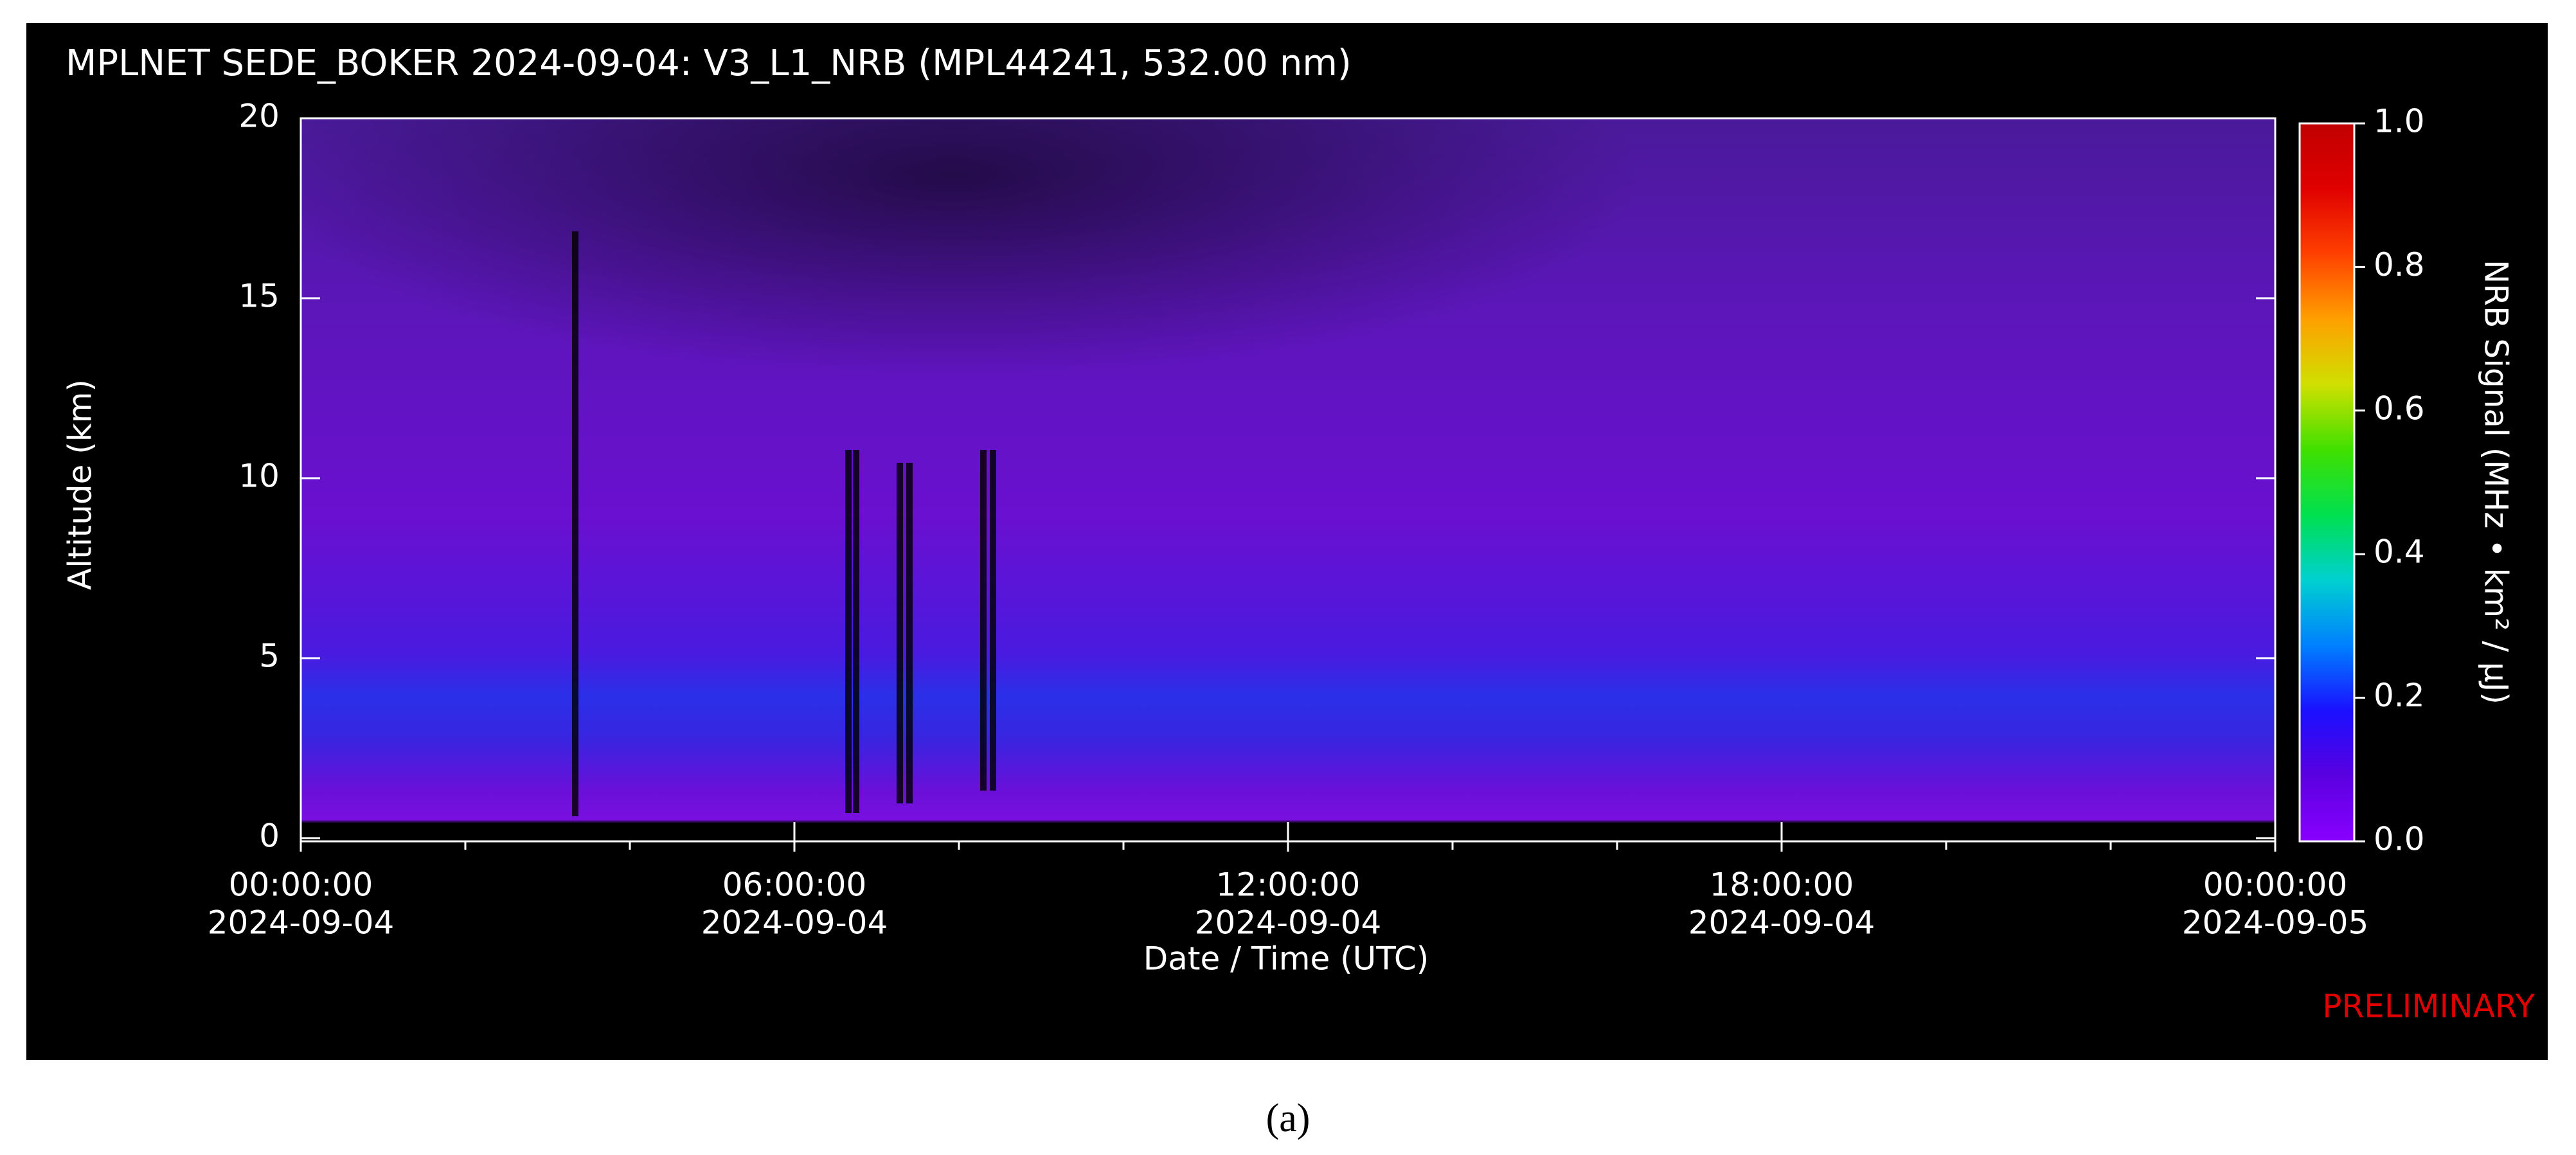 This screenshot has height=1155, width=2576. I want to click on y-tick-label: 0, so click(269, 836).